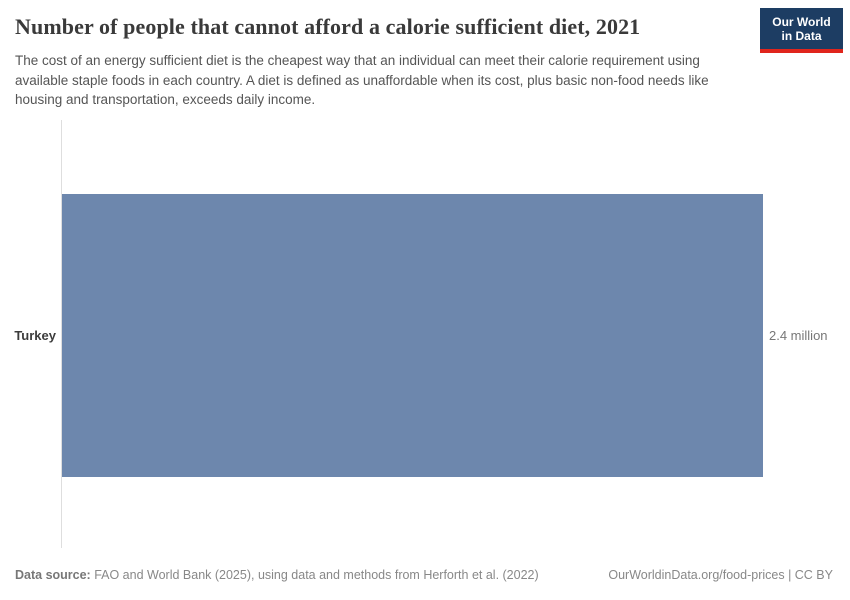  Describe the element at coordinates (61, 334) in the screenshot. I see `y-axis-line` at that location.